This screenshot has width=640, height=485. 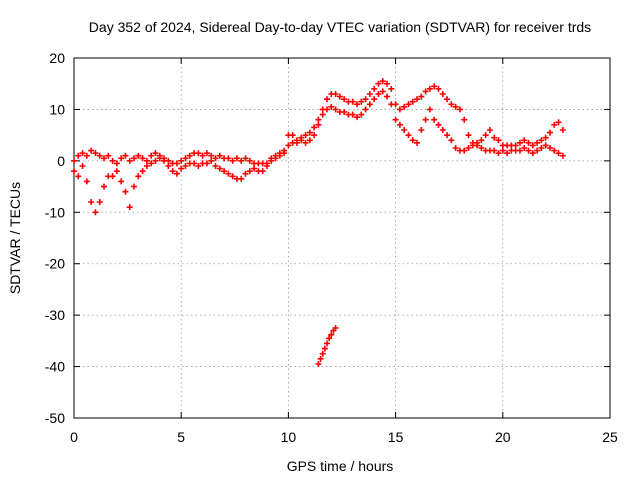 I want to click on y-tick-label: -40, so click(x=55, y=367).